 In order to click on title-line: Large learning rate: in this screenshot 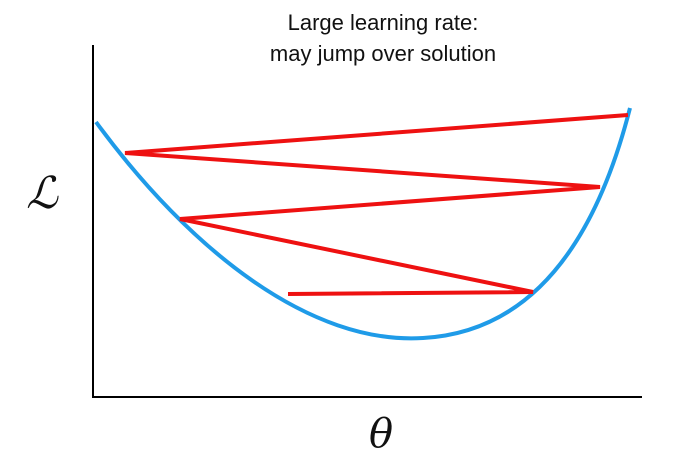, I will do `click(383, 22)`.